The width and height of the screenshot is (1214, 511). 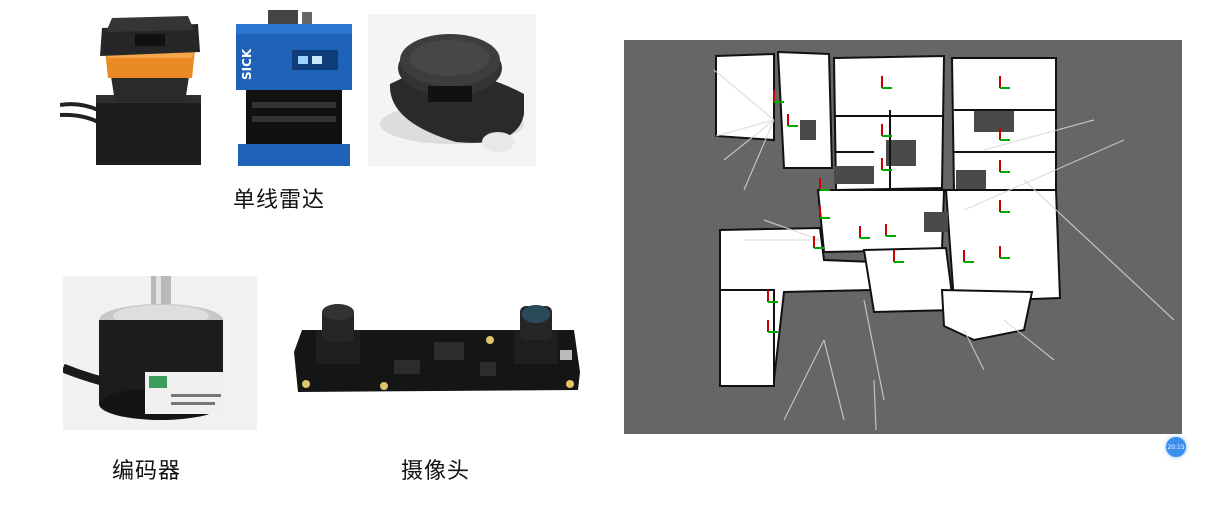 I want to click on time-badge: 20:15, so click(x=1176, y=447).